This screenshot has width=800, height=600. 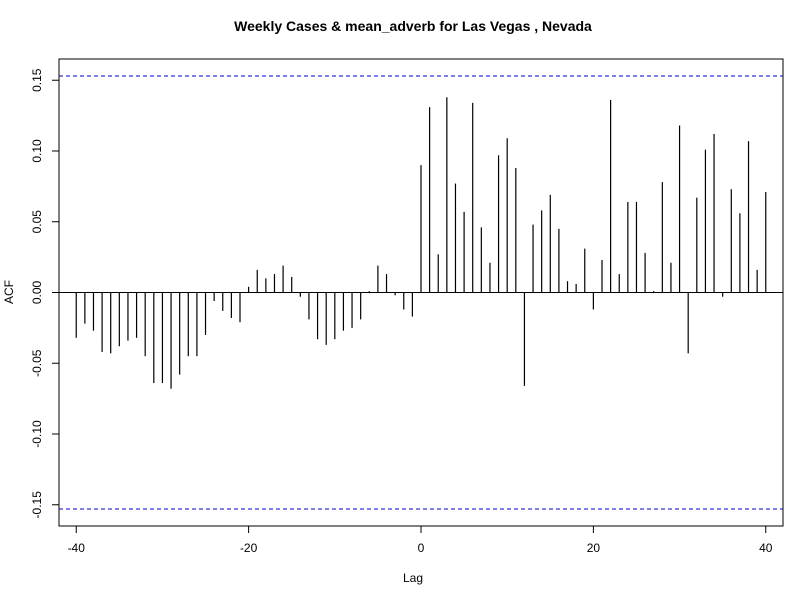 What do you see at coordinates (37, 434) in the screenshot?
I see `y-tick-label: -0.10` at bounding box center [37, 434].